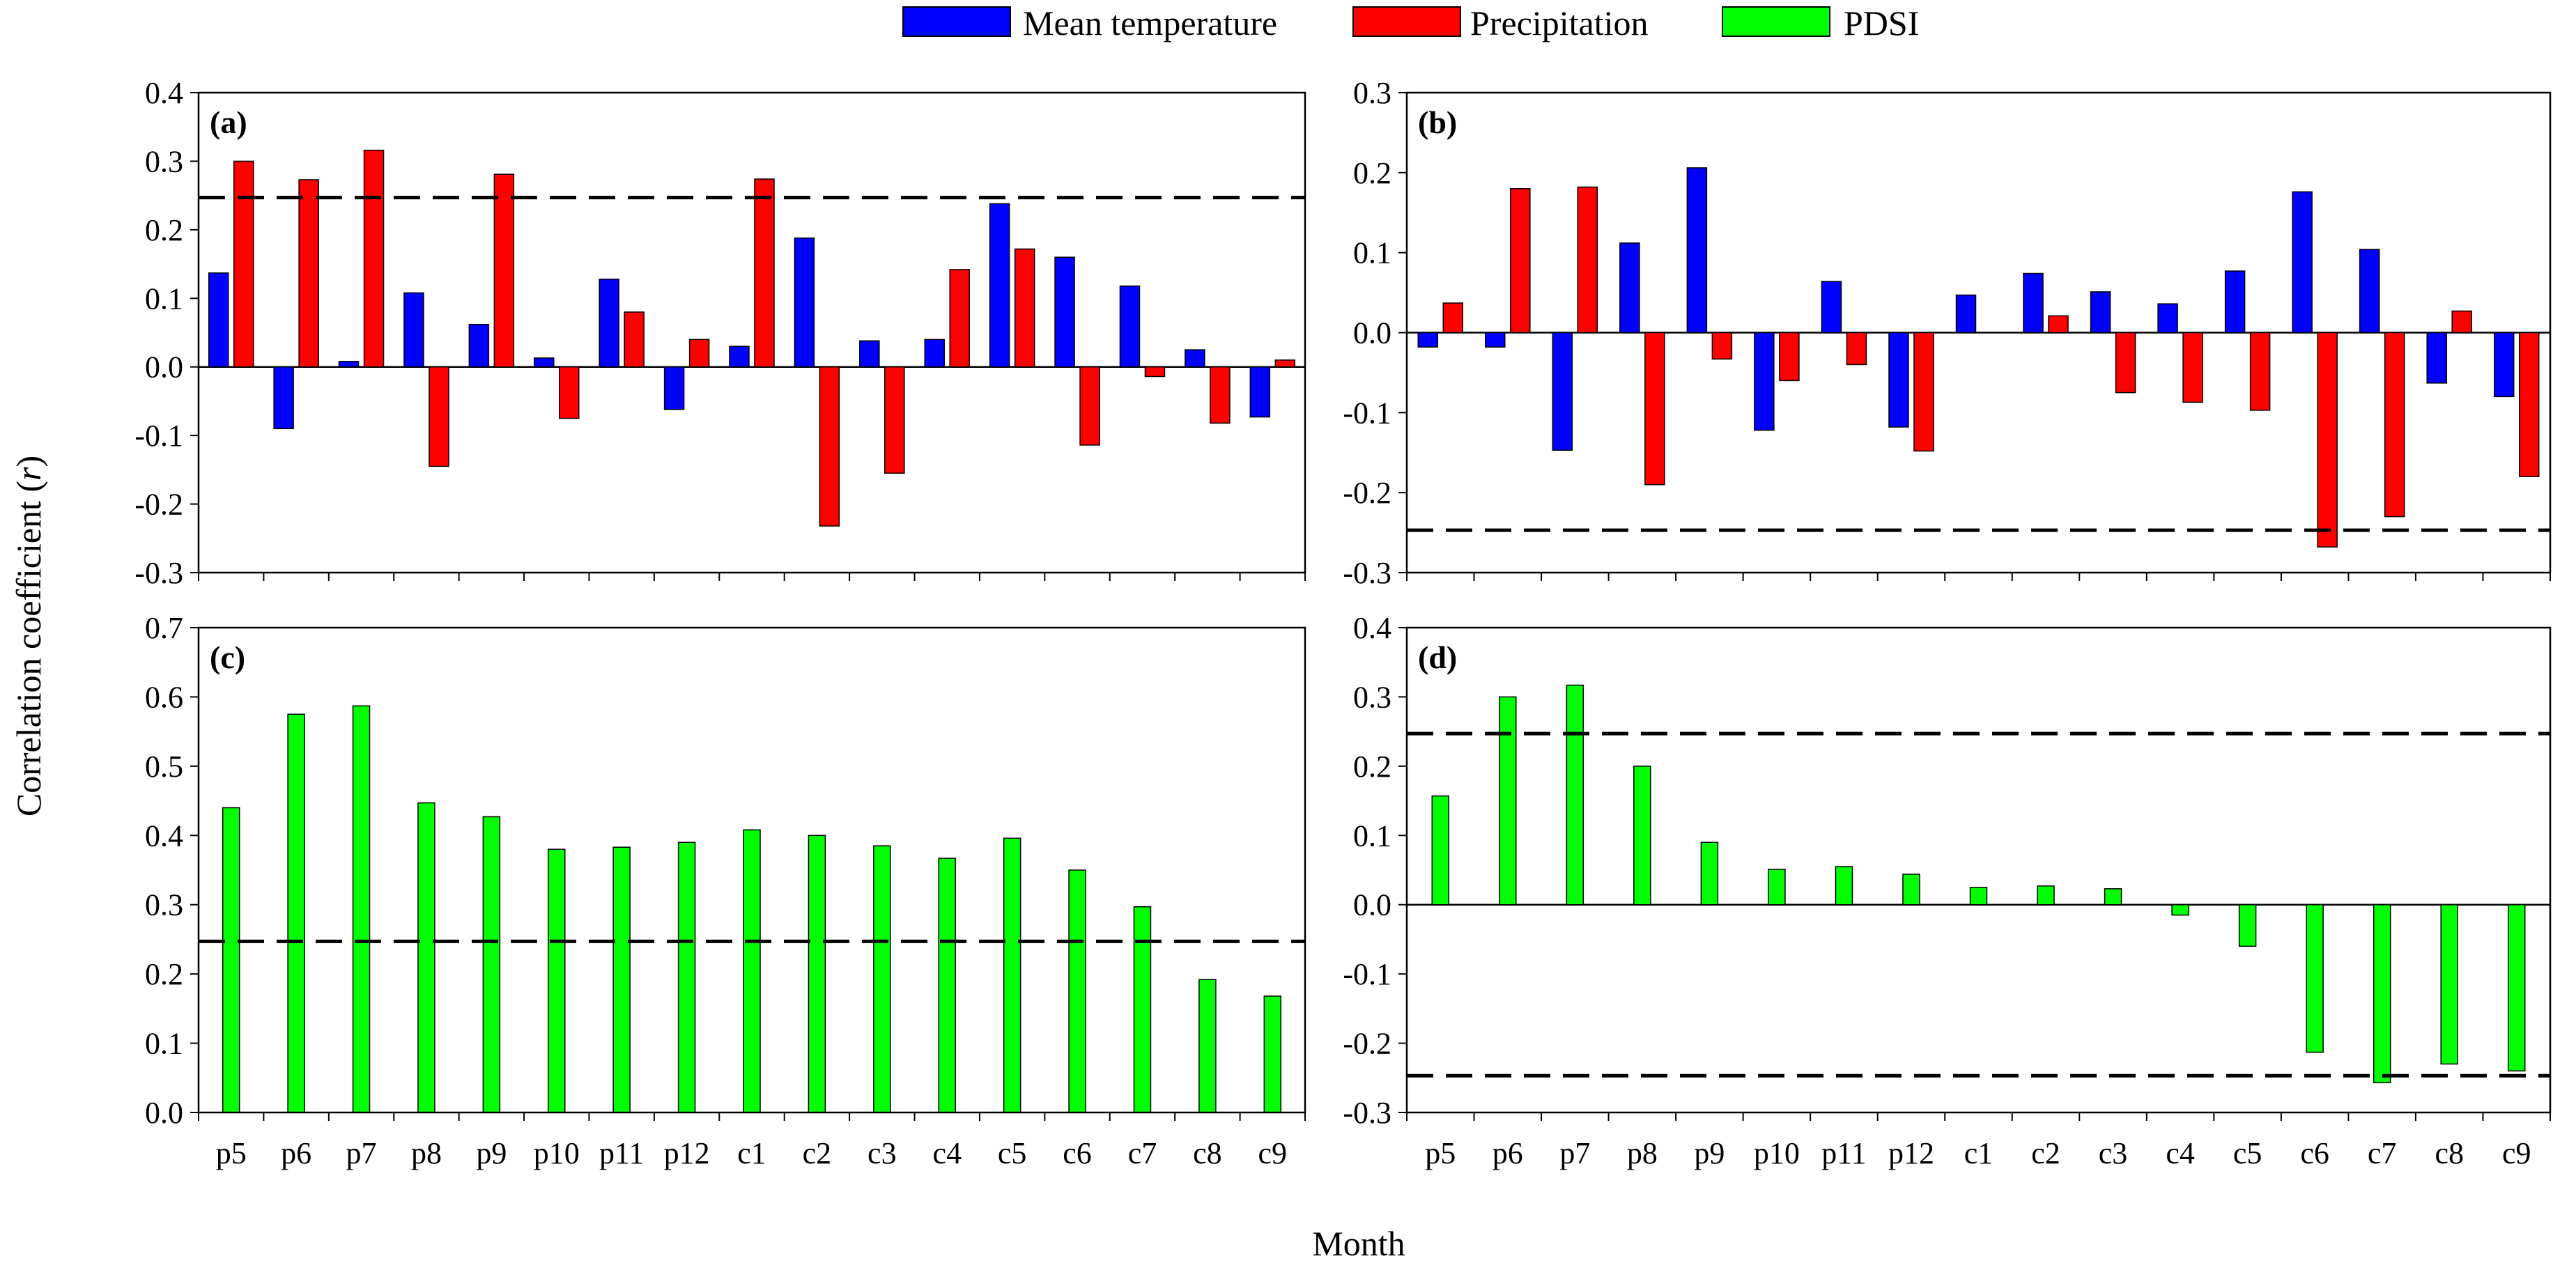 The image size is (2576, 1272). What do you see at coordinates (557, 1153) in the screenshot?
I see `x-tick-label: p10` at bounding box center [557, 1153].